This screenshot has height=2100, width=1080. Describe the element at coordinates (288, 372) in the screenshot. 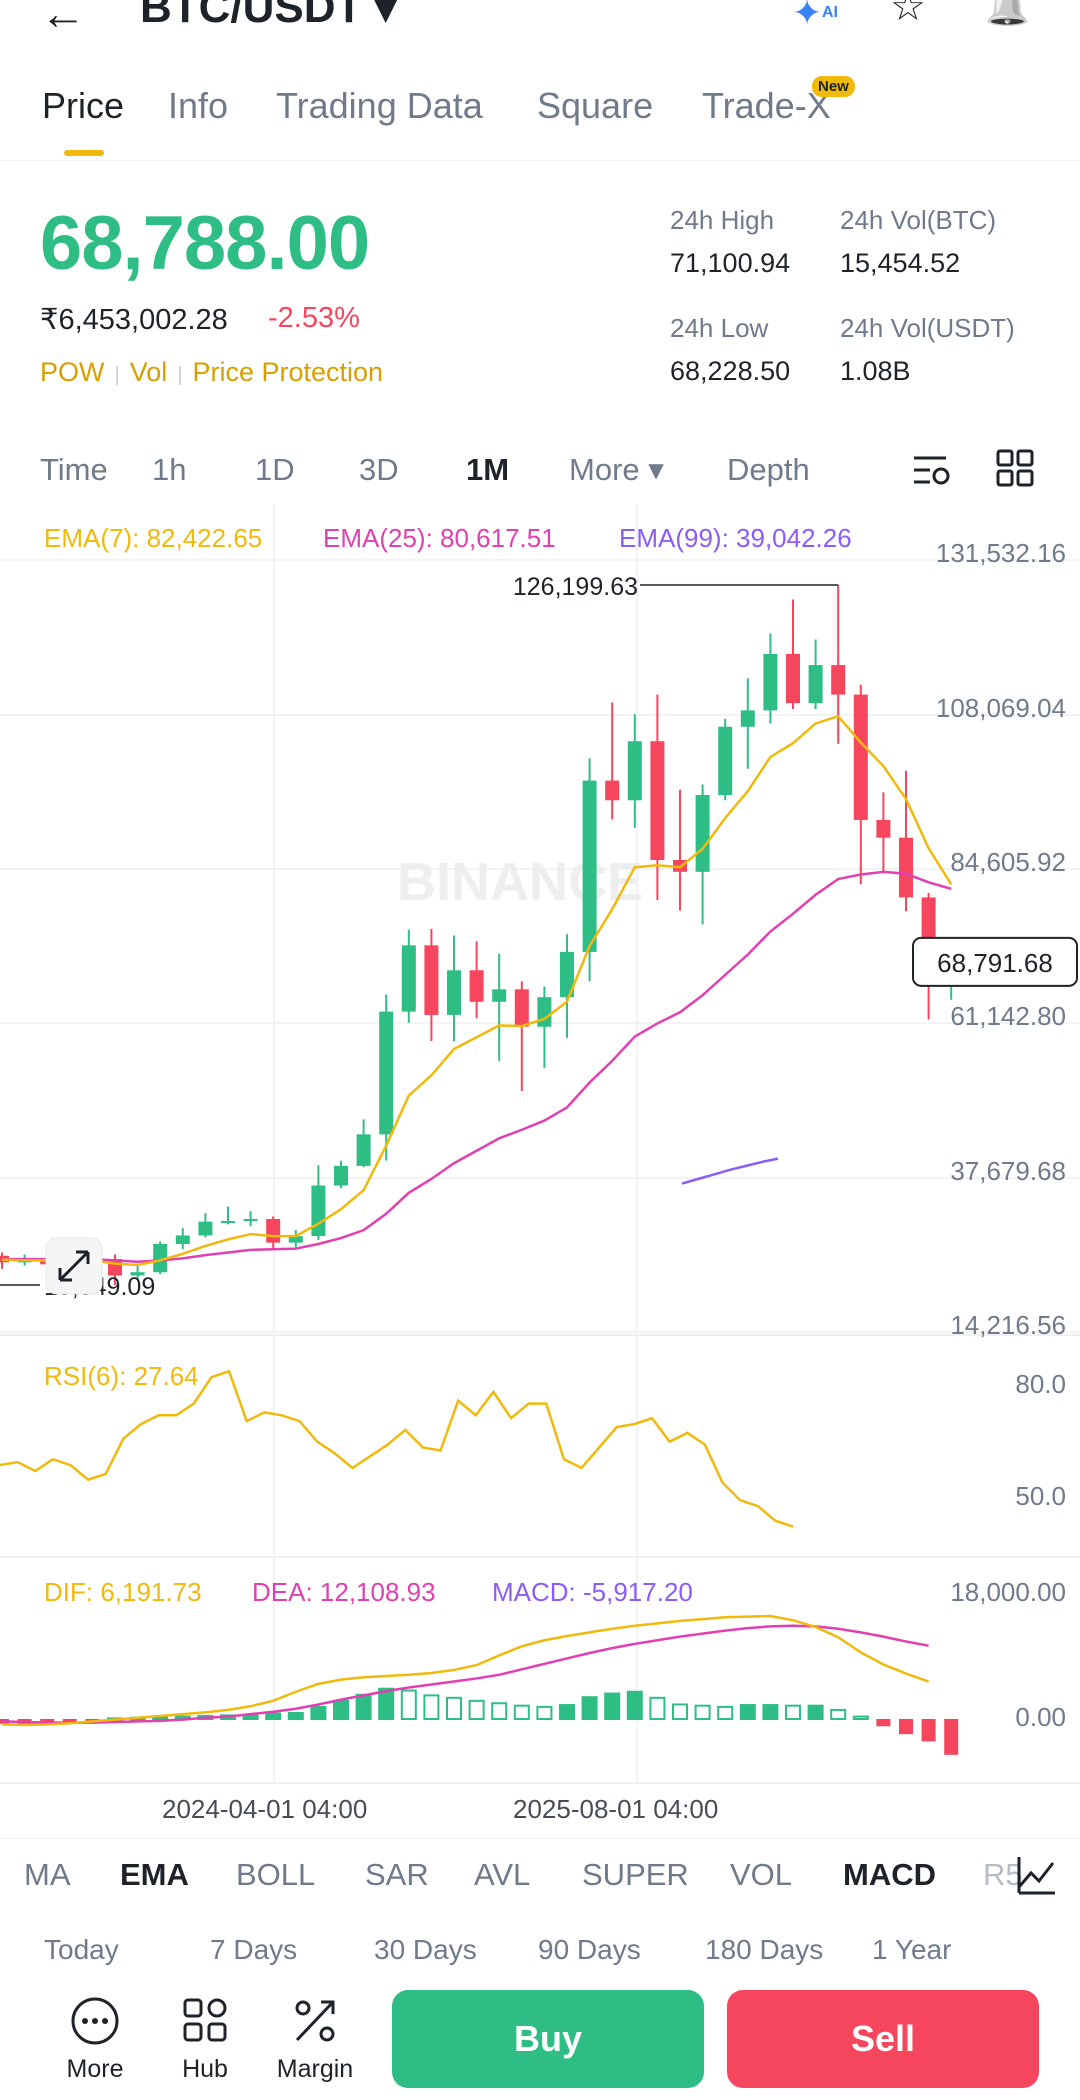

I see `tag-price-protection: Price Protection` at that location.